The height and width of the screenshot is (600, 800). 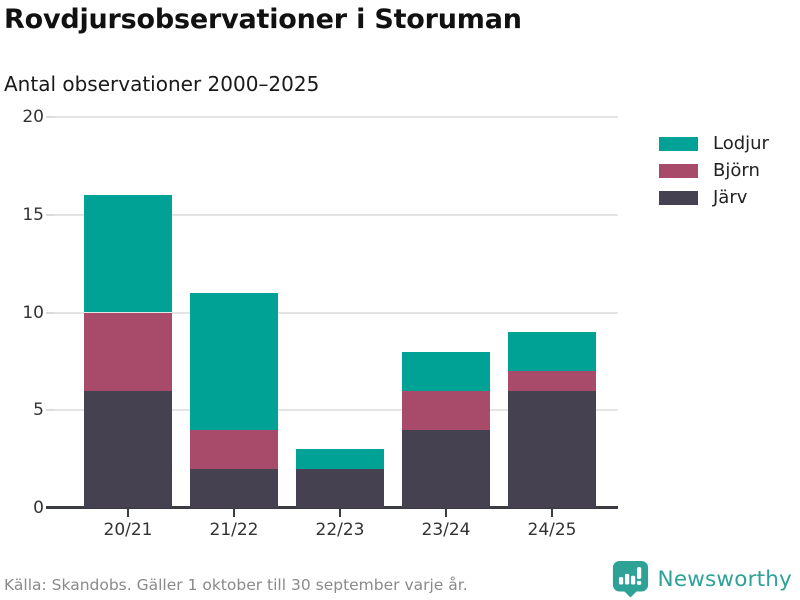 I want to click on y-tick-label-10: 10, so click(x=33, y=312).